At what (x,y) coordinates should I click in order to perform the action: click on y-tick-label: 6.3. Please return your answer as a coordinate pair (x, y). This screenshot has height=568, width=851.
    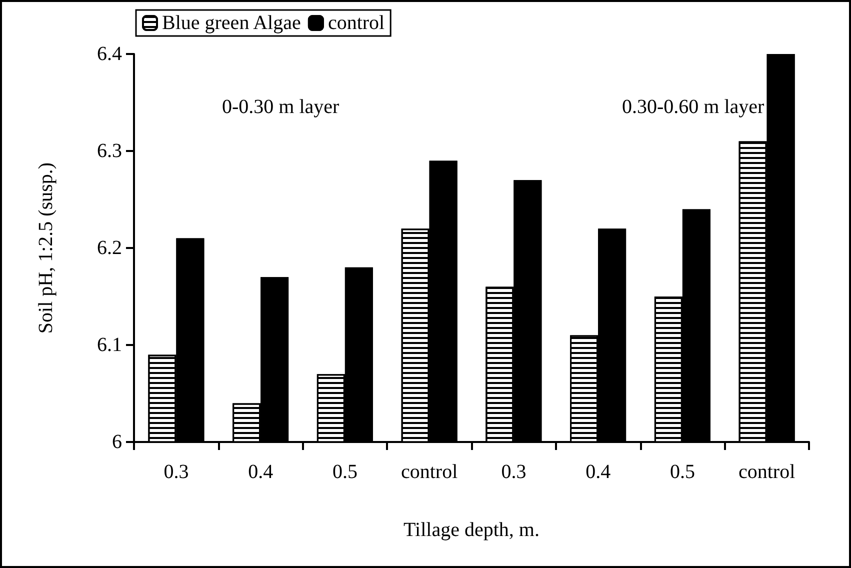
    Looking at the image, I should click on (109, 151).